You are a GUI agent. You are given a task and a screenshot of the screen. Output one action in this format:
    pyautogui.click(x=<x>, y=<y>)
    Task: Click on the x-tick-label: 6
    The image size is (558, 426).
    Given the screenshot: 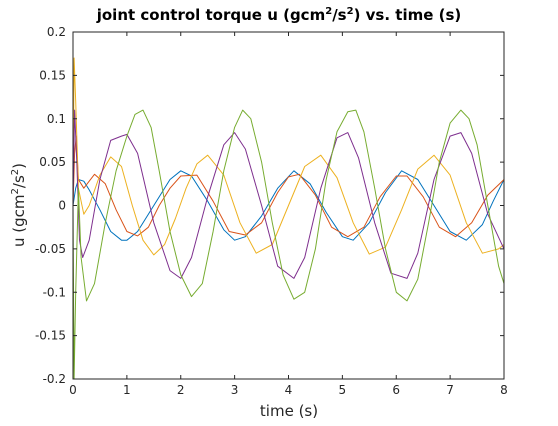 What is the action you would take?
    pyautogui.click(x=396, y=390)
    